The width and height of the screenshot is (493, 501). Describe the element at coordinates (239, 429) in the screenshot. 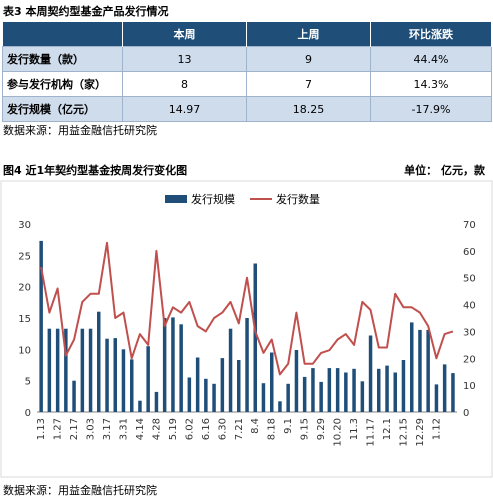

I see `x-tick-label: 7.21` at that location.